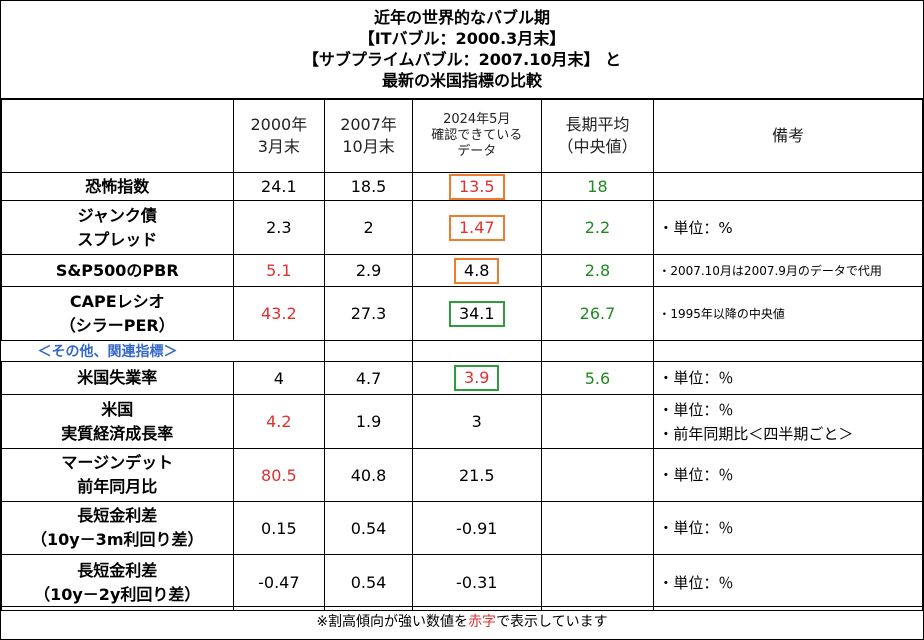 The image size is (924, 640). What do you see at coordinates (279, 313) in the screenshot?
I see `value-2000: 43.2` at bounding box center [279, 313].